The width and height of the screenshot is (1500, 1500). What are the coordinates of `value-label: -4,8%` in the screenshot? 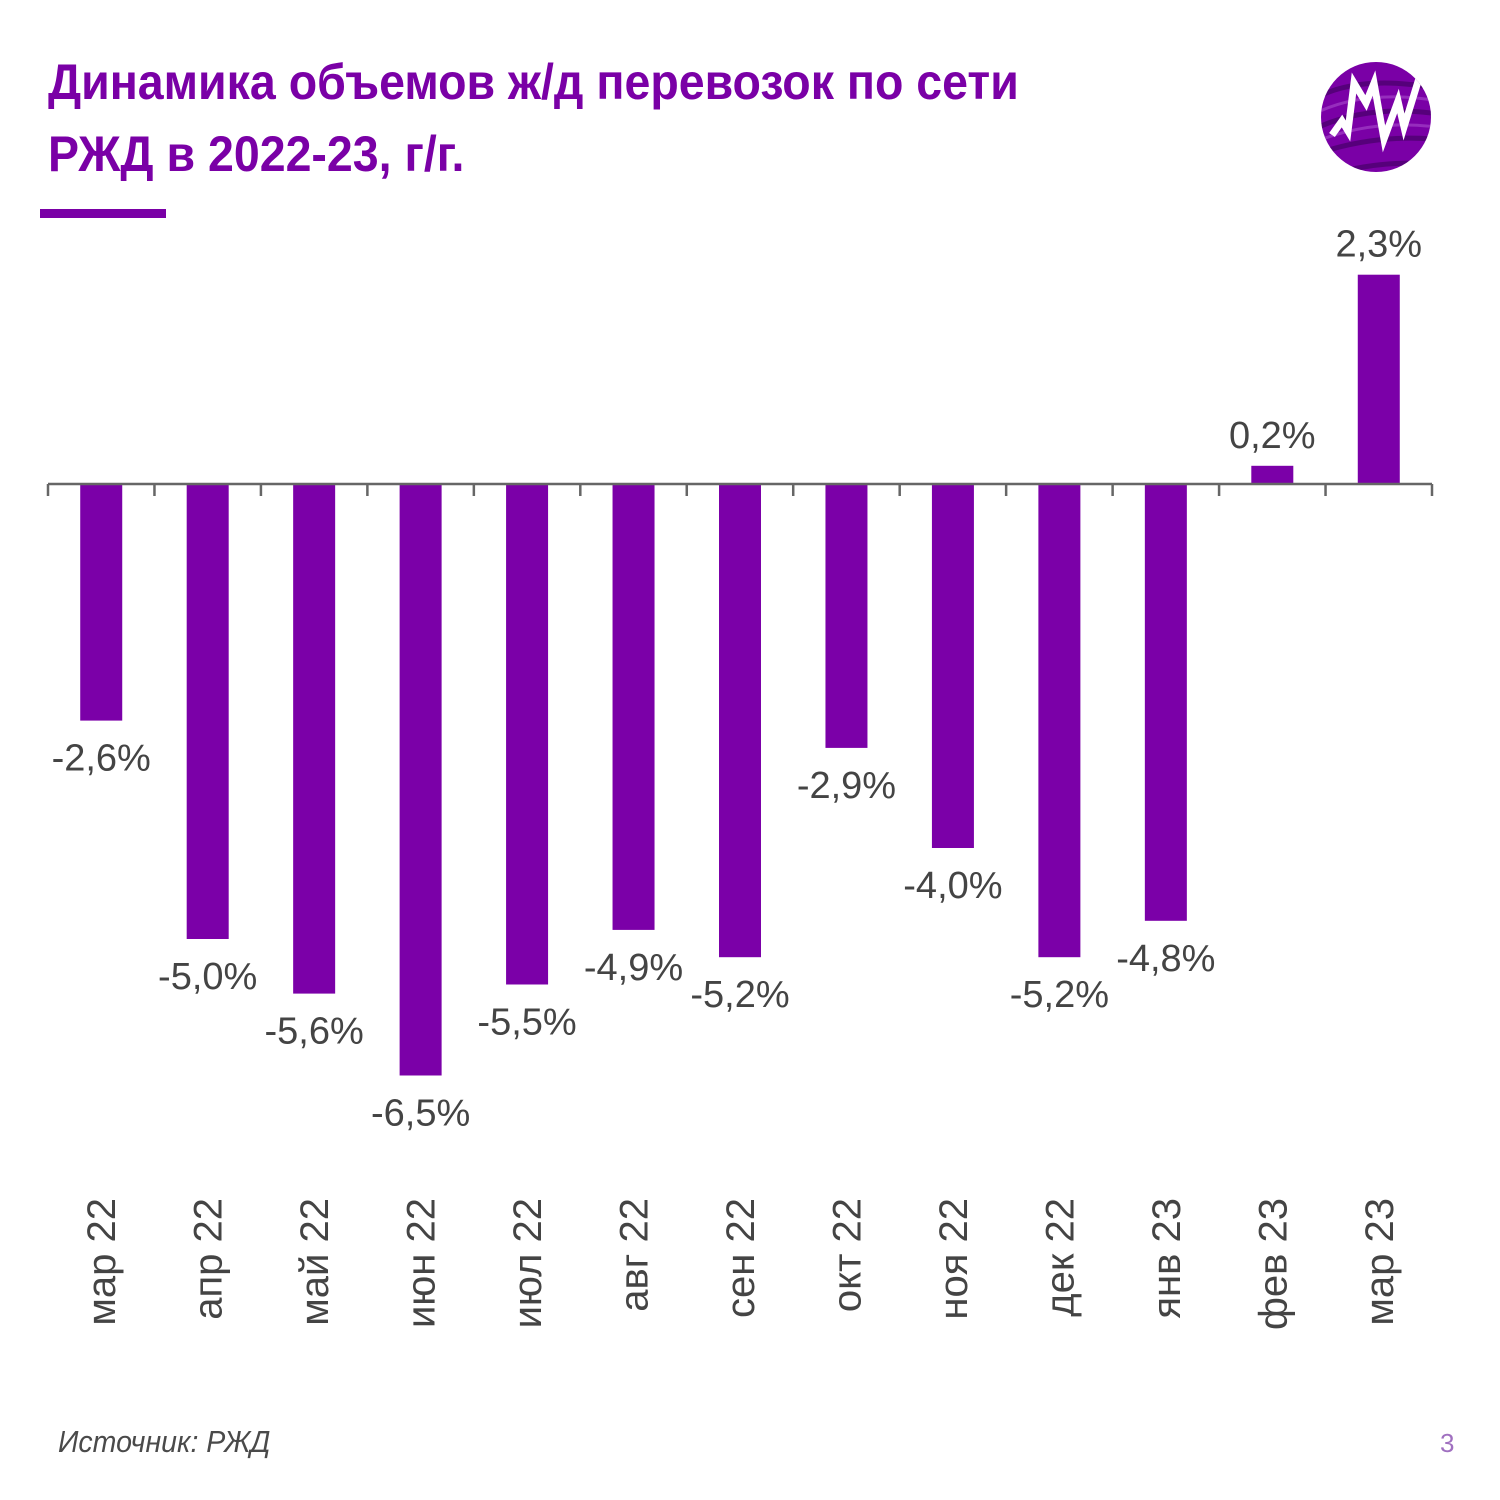 It's located at (1165, 959).